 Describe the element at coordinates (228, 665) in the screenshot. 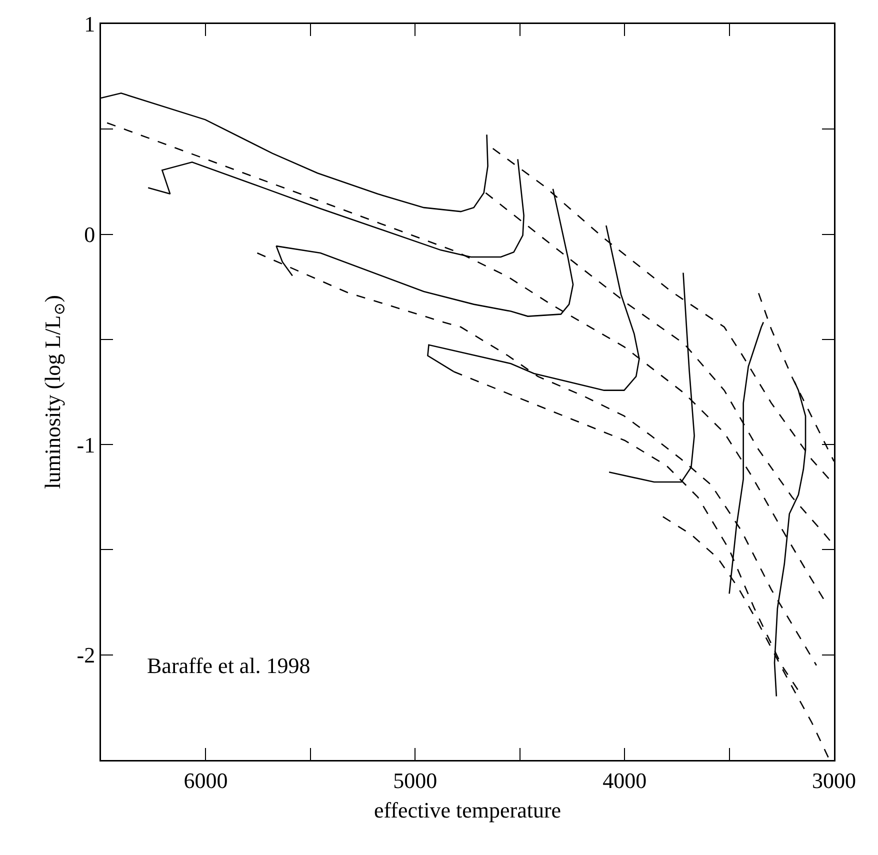

I see `annotation: Baraffe et al. 1998` at that location.